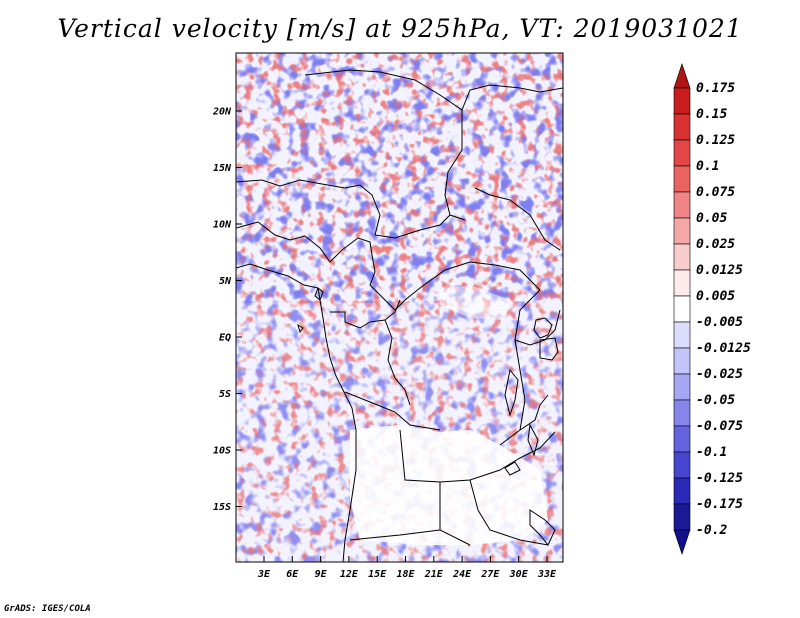  Describe the element at coordinates (707, 166) in the screenshot. I see `colorbar-label: 0.1` at that location.